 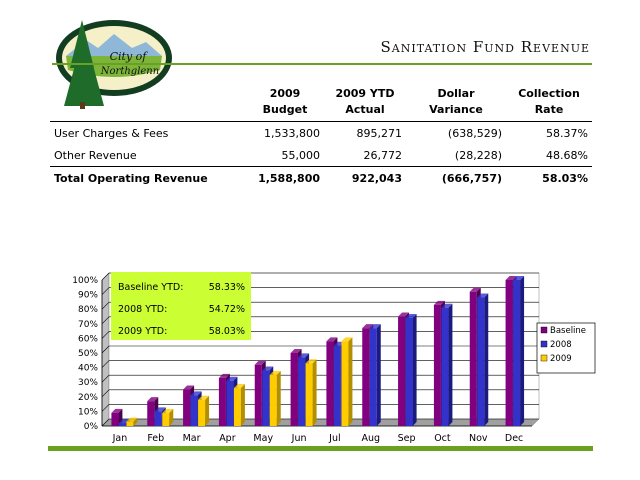 What do you see at coordinates (192, 438) in the screenshot?
I see `x-tick-label: Mar` at bounding box center [192, 438].